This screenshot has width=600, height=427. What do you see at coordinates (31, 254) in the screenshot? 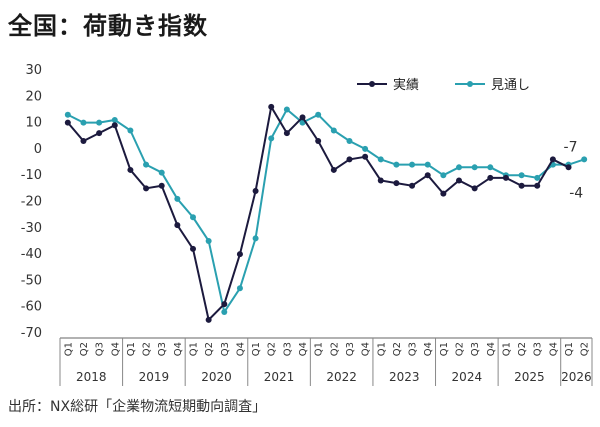
I see `y-tick-label: -40` at bounding box center [31, 254].